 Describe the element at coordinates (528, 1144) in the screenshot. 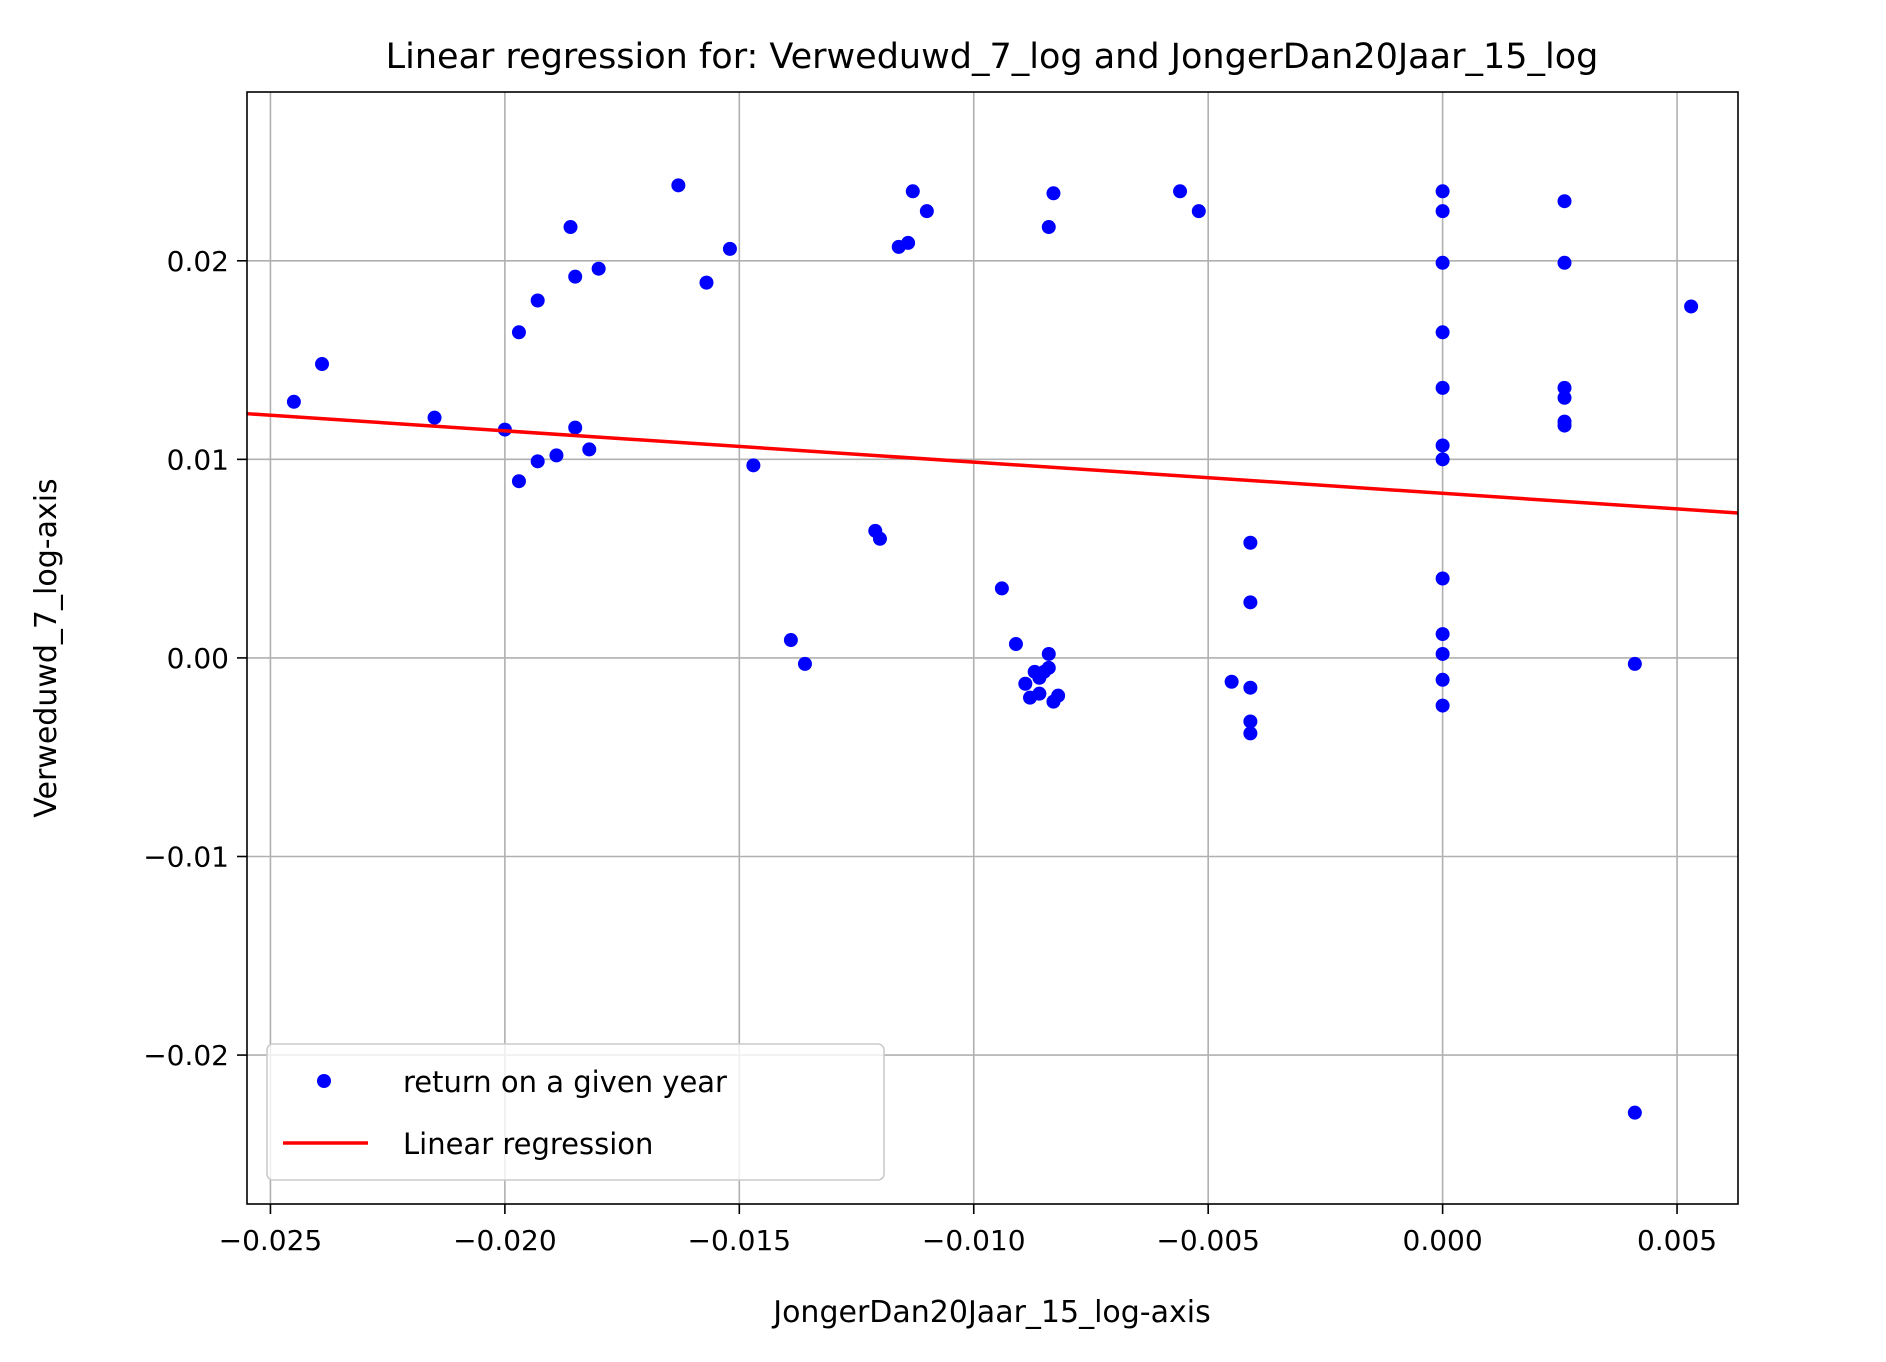

I see `legend-line-label: Linear regression` at that location.